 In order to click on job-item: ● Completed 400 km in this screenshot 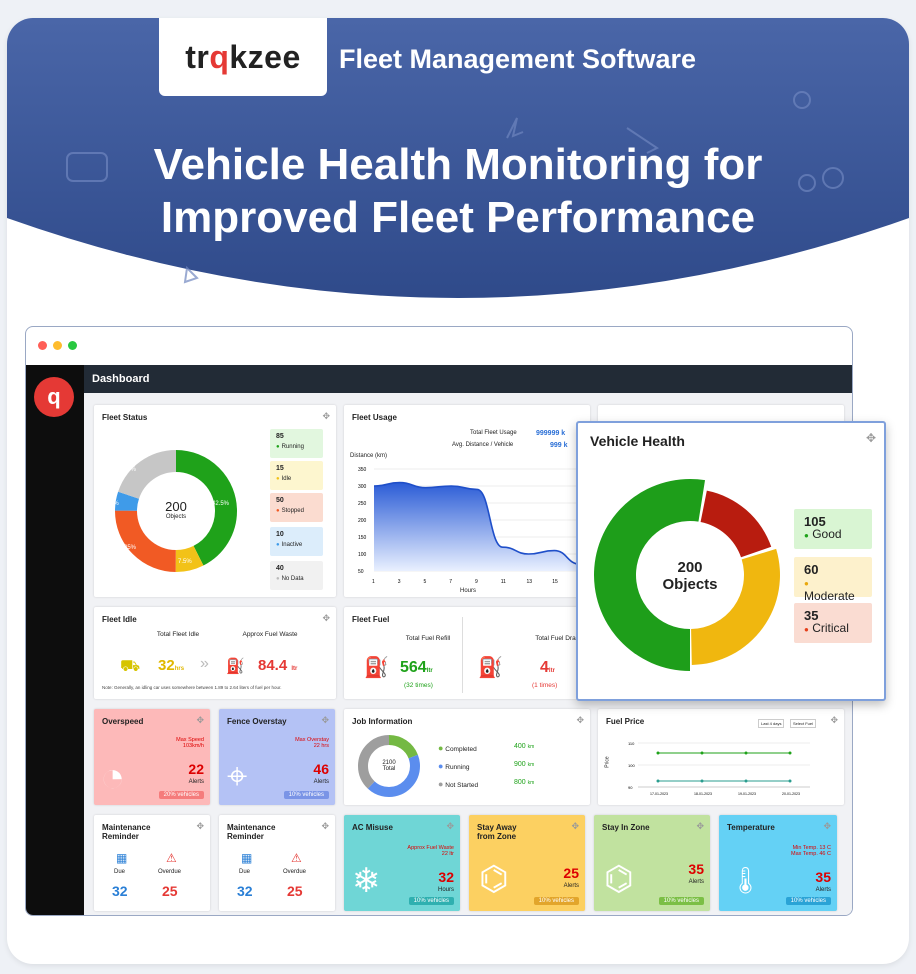, I will do `click(508, 748)`.